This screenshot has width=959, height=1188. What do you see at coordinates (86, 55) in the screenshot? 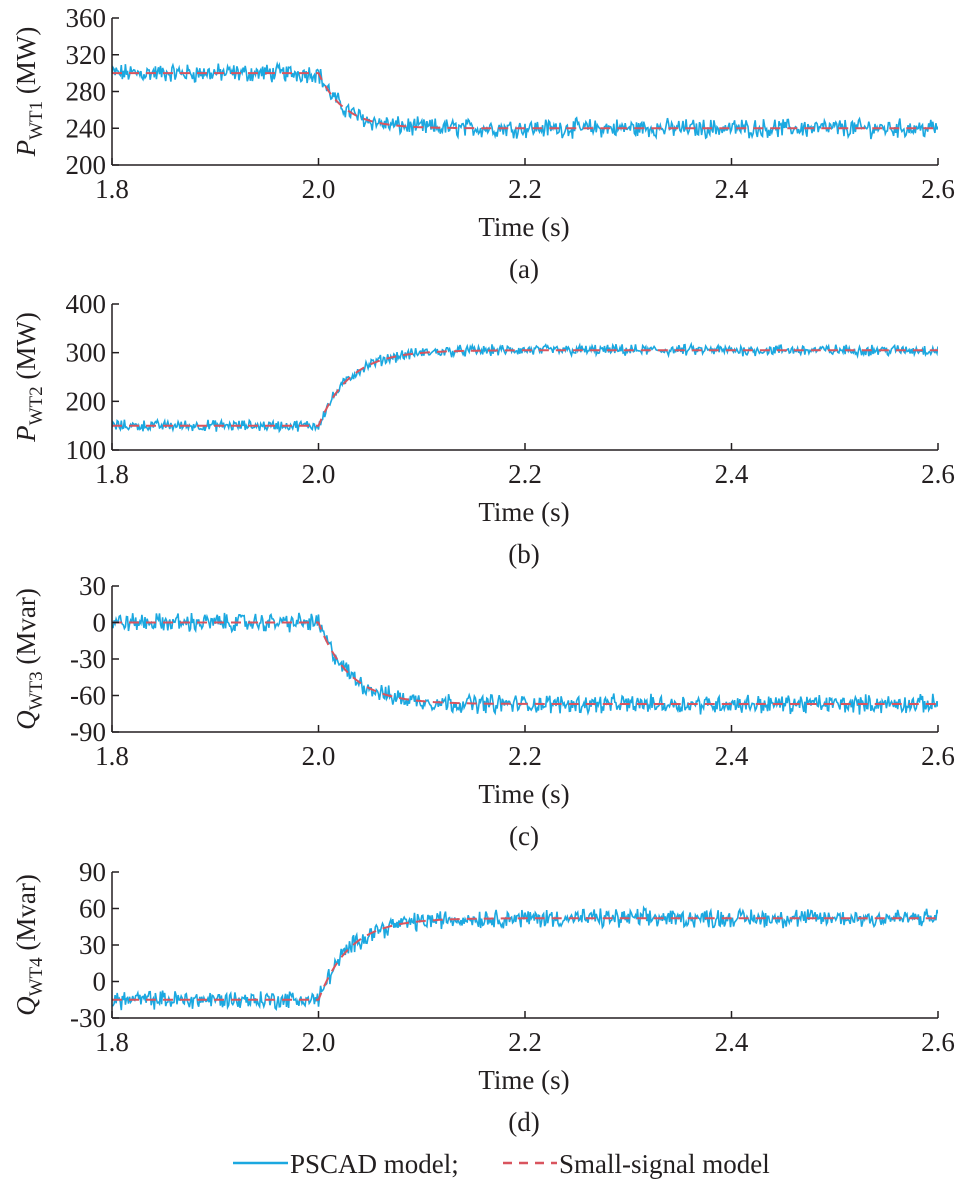
I see `y-tick-label: 320` at bounding box center [86, 55].